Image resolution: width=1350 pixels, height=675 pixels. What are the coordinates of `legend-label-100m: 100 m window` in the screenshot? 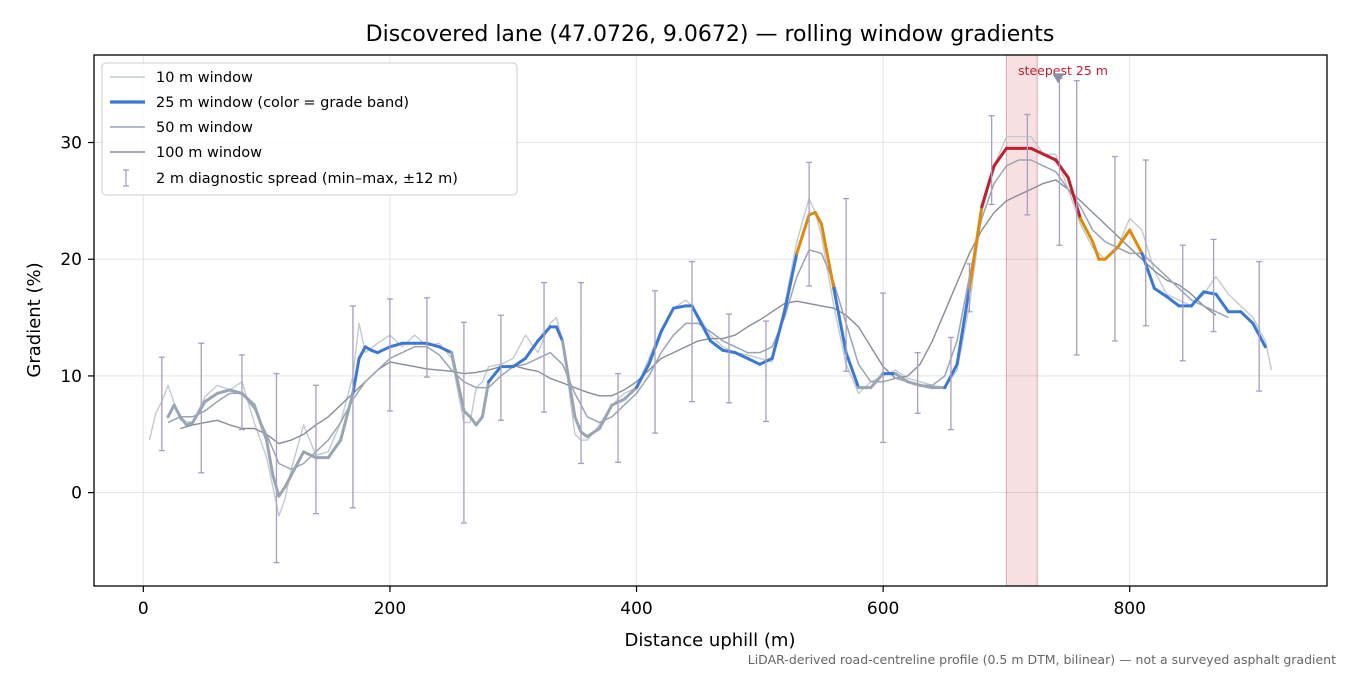 It's located at (209, 153).